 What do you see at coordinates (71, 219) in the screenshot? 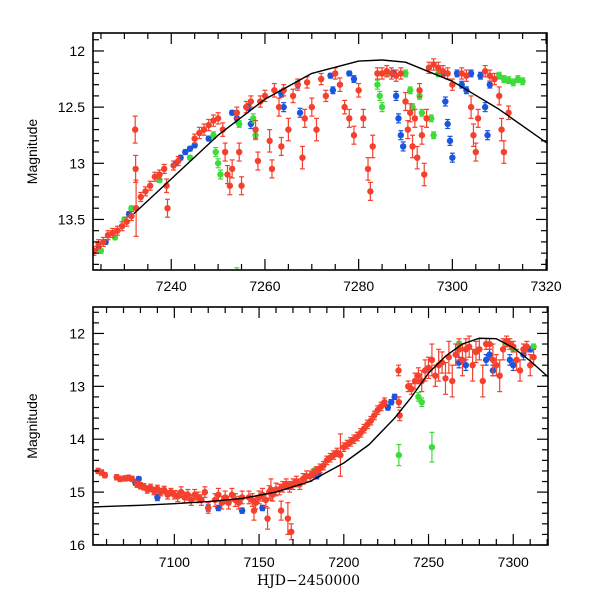
I see `y-tick-label: 13.5` at bounding box center [71, 219].